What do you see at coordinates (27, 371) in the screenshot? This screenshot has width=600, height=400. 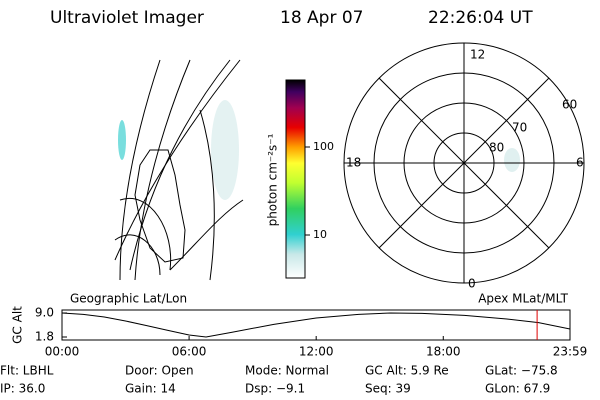 I see `info-field: Flt: LBHL` at bounding box center [27, 371].